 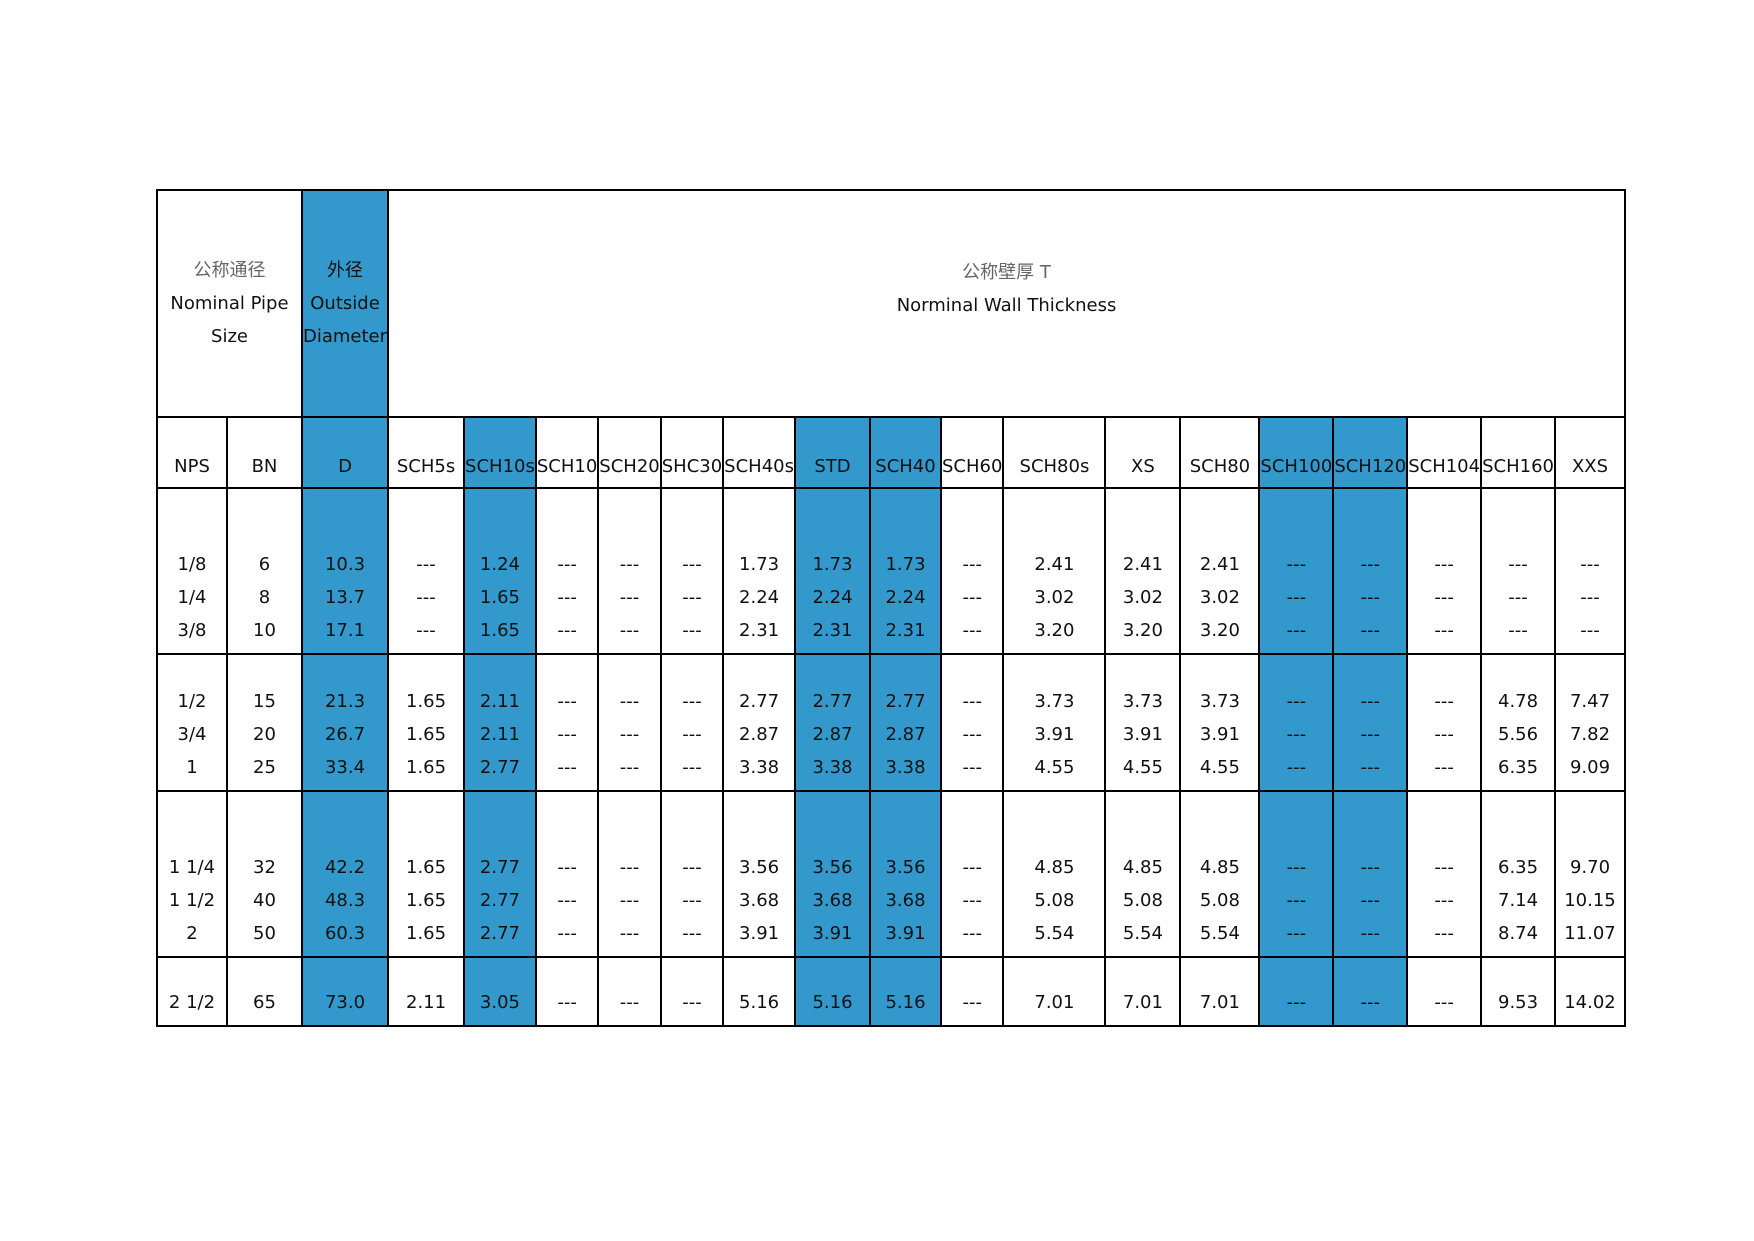 What do you see at coordinates (905, 452) in the screenshot?
I see `column-header: SCH40` at bounding box center [905, 452].